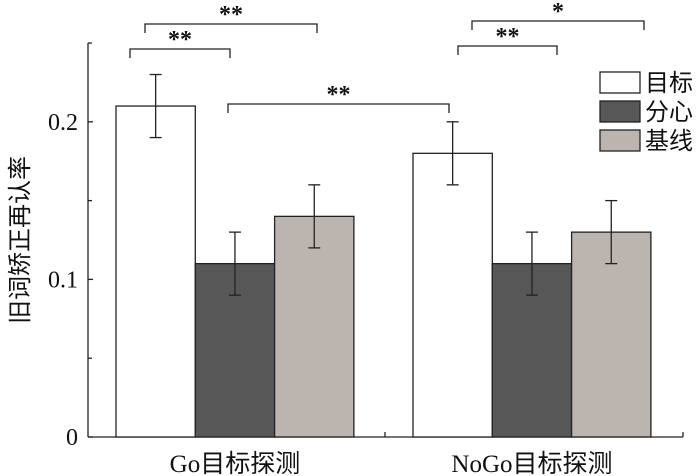  I want to click on bar-基线-Go目标探测, so click(314, 326).